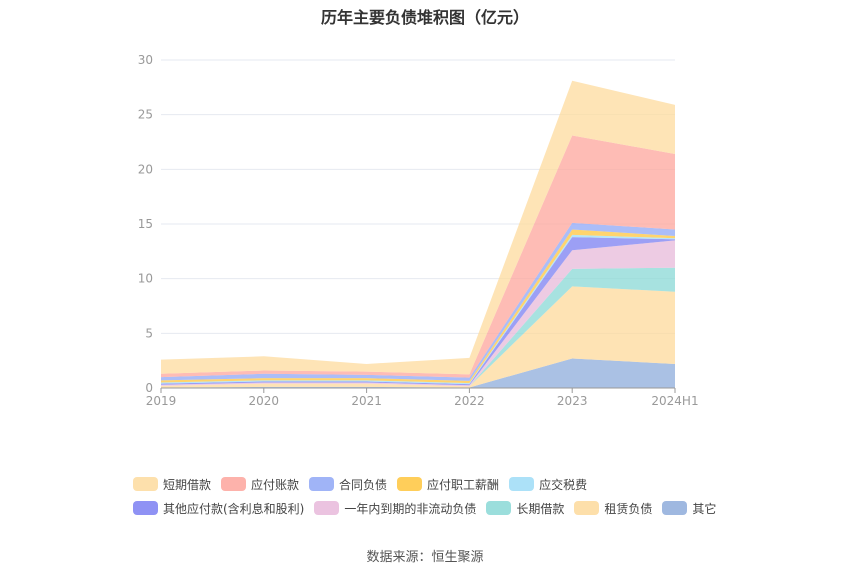  What do you see at coordinates (563, 484) in the screenshot?
I see `legend-label: 应交税费` at bounding box center [563, 484].